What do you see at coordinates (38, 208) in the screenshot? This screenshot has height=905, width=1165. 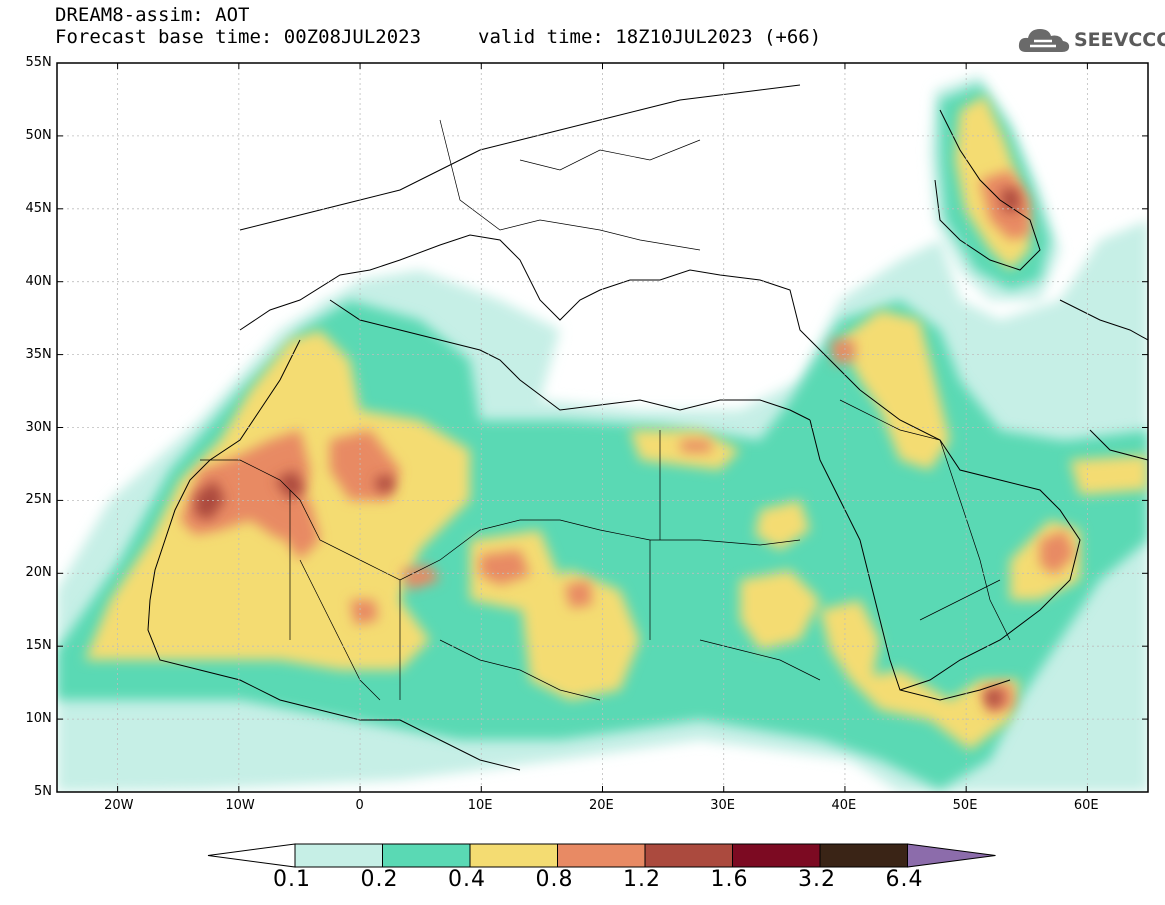 I see `lat-label: 45N` at bounding box center [38, 208].